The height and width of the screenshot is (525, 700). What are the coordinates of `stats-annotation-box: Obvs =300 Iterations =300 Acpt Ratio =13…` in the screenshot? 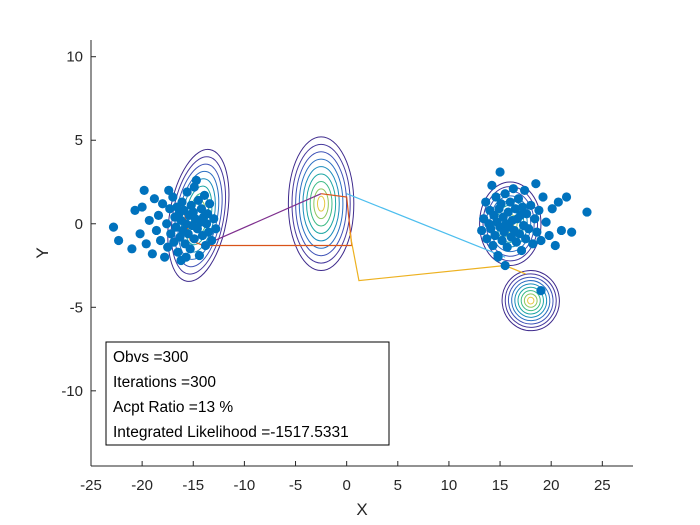 It's located at (247, 393).